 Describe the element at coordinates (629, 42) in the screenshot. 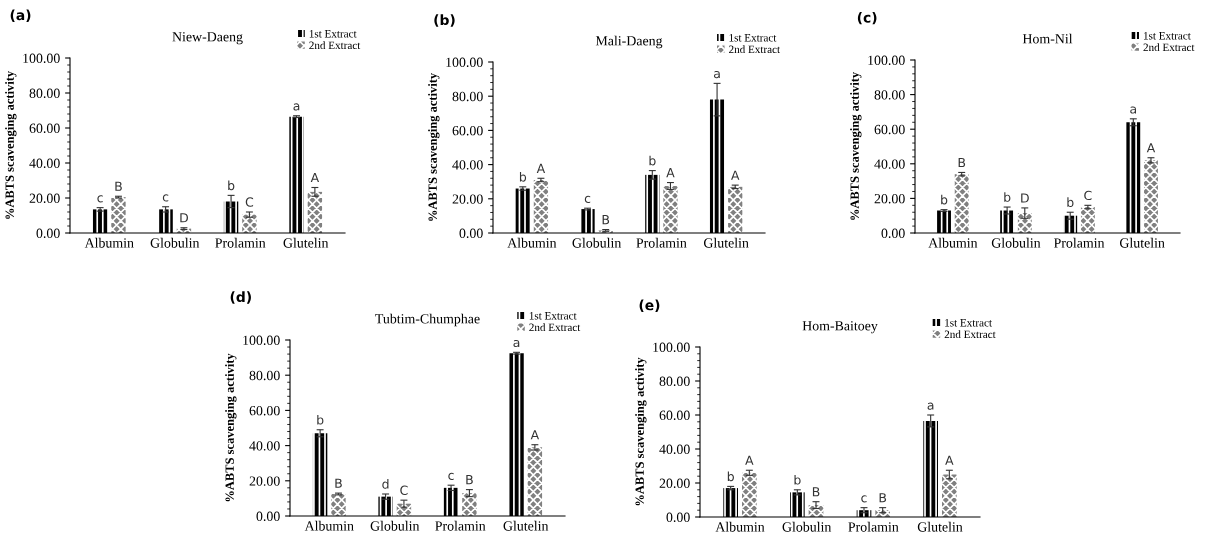

I see `chart-title: Mali-Daeng` at that location.